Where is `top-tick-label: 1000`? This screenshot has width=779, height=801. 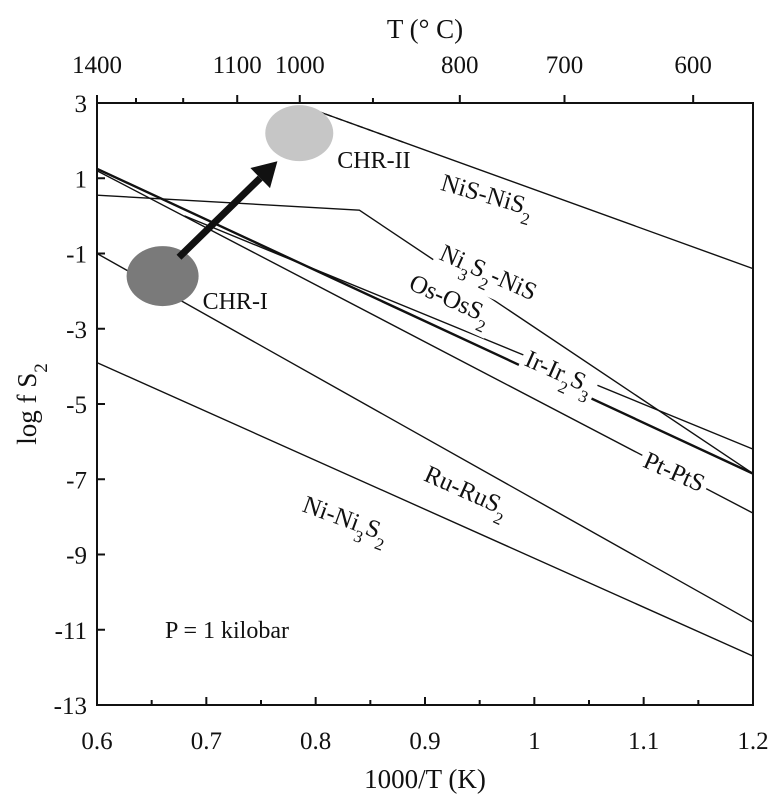 top-tick-label: 1000 is located at coordinates (300, 65).